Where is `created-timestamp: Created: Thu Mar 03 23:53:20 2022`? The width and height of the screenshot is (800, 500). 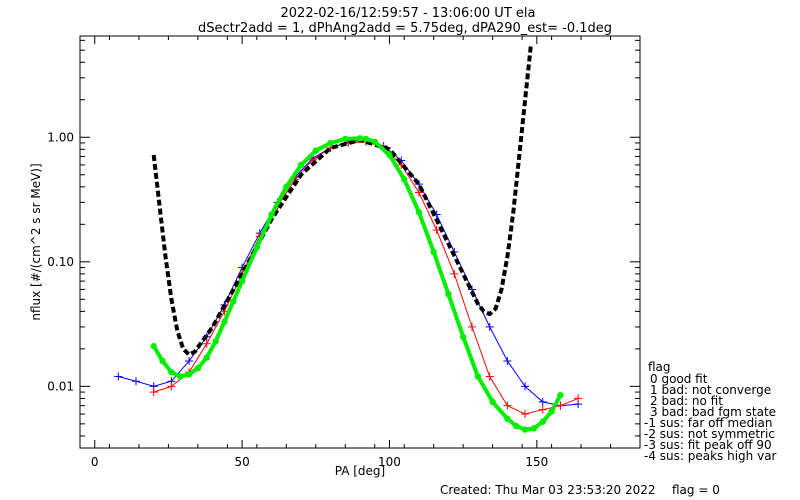
created-timestamp: Created: Thu Mar 03 23:53:20 2022 is located at coordinates (548, 490).